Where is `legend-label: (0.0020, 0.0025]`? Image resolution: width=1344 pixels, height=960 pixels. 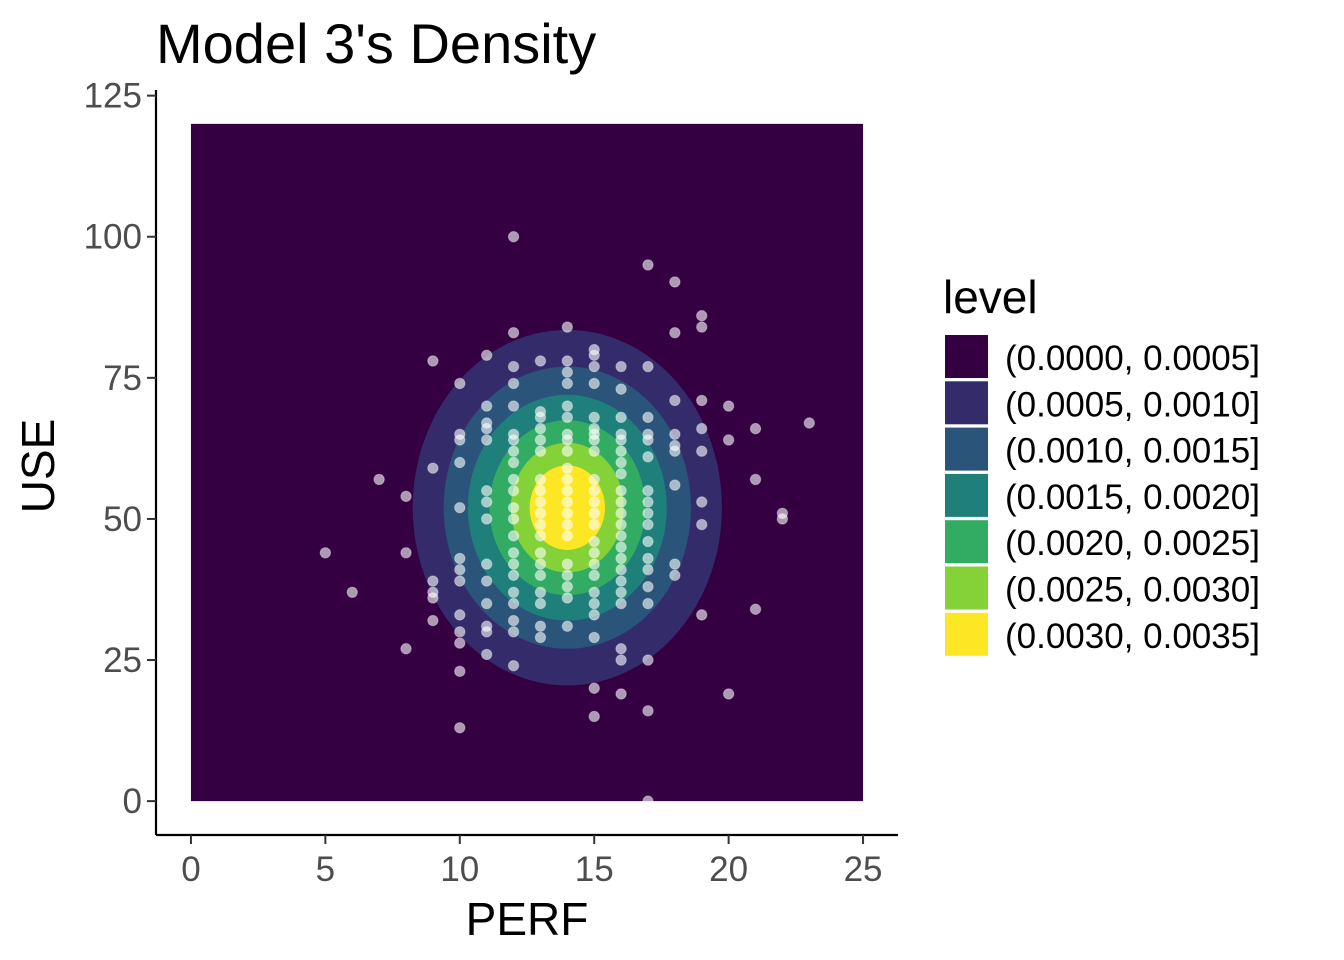 legend-label: (0.0020, 0.0025] is located at coordinates (1132, 543).